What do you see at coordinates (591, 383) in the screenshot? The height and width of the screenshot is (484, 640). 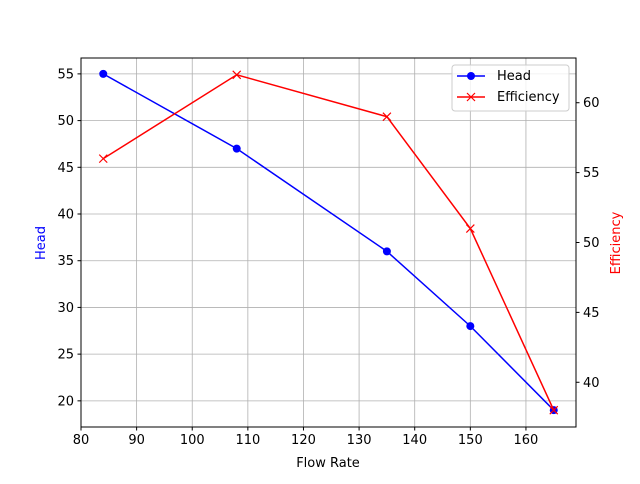 I see `y-right-tick-label: 40` at bounding box center [591, 383].